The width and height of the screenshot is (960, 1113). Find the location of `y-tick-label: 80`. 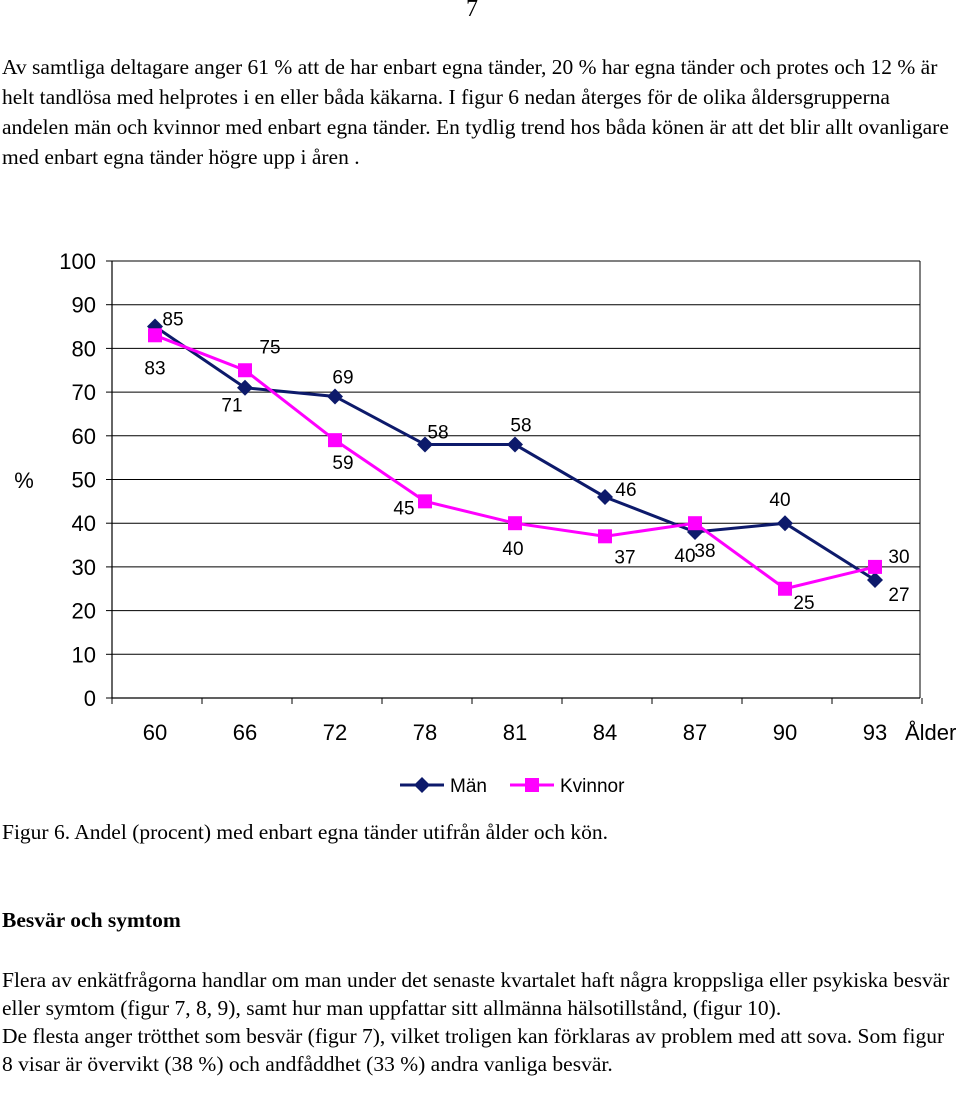

y-tick-label: 80 is located at coordinates (84, 348).